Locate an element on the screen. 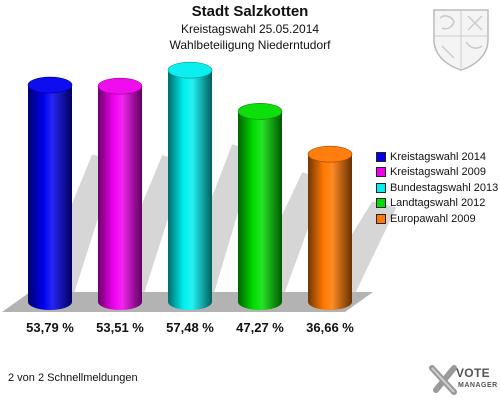 The height and width of the screenshot is (400, 500). legend-label: Kreistagswahl 2009 is located at coordinates (438, 172).